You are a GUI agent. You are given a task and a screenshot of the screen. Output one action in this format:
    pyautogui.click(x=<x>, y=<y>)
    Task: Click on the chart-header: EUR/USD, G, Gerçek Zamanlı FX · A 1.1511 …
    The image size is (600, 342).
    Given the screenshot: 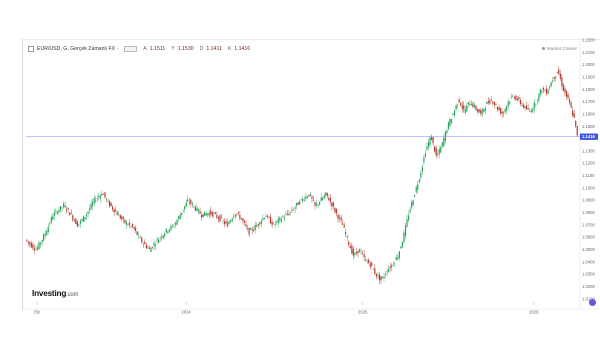 What is the action you would take?
    pyautogui.click(x=140, y=49)
    